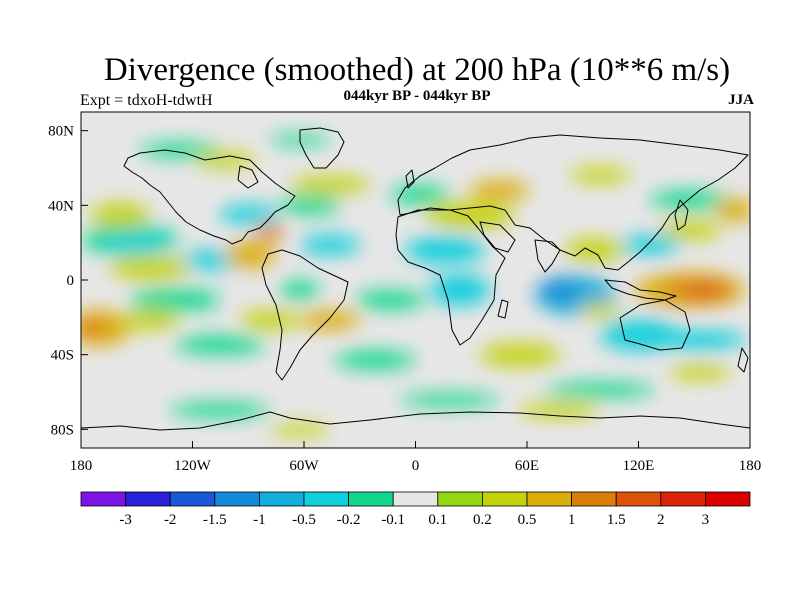 This screenshot has width=800, height=600. I want to click on lon-tick-label: 60E, so click(527, 466).